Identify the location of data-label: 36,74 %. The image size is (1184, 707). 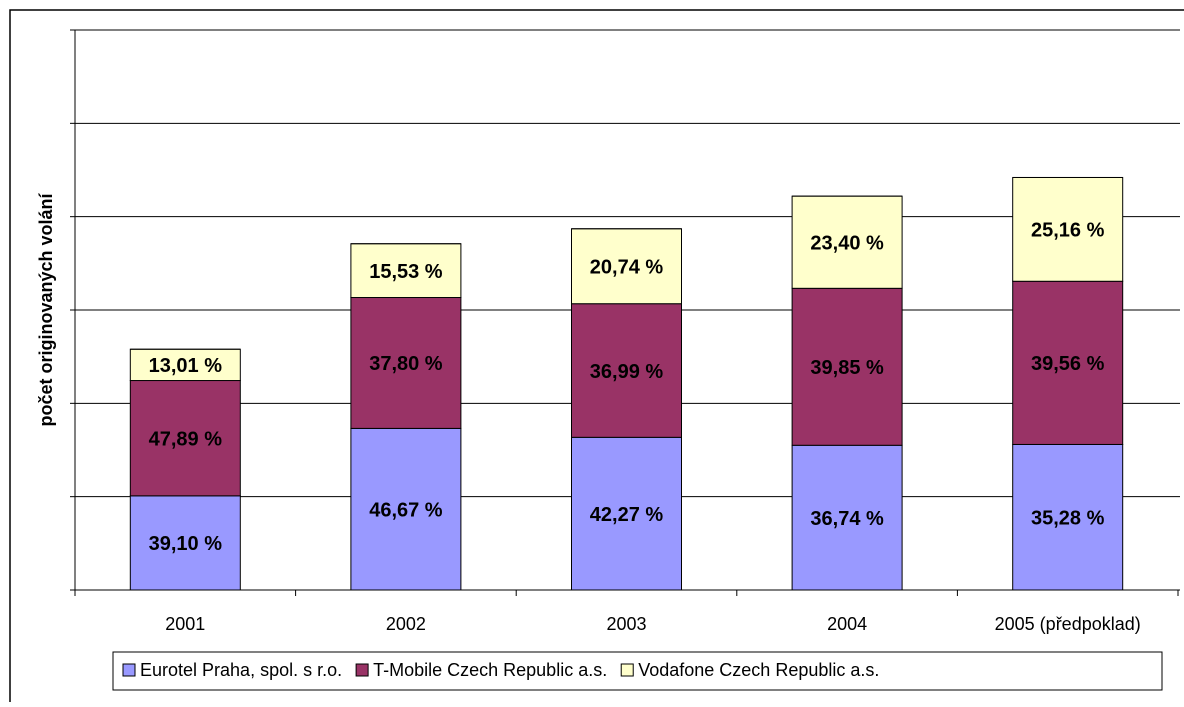
(847, 519).